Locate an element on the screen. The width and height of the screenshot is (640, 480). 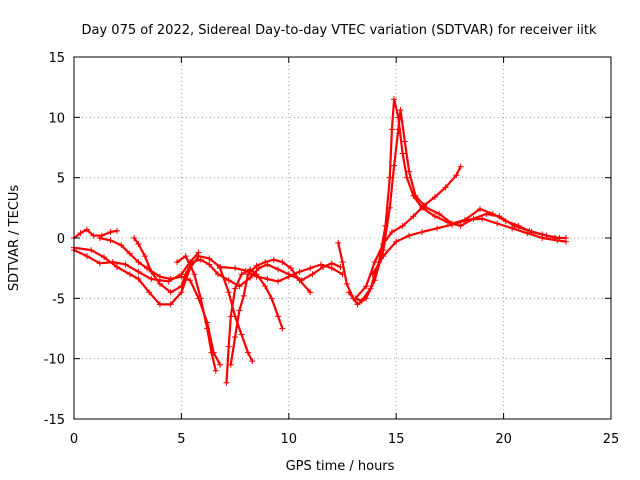
x-tick-label: 15 is located at coordinates (396, 439).